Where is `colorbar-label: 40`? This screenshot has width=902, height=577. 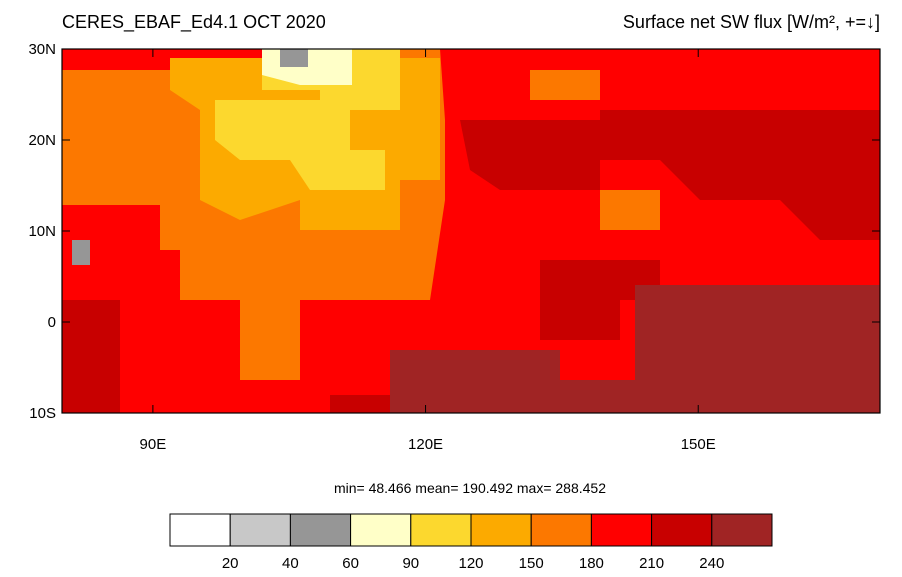
colorbar-label: 40 is located at coordinates (290, 563).